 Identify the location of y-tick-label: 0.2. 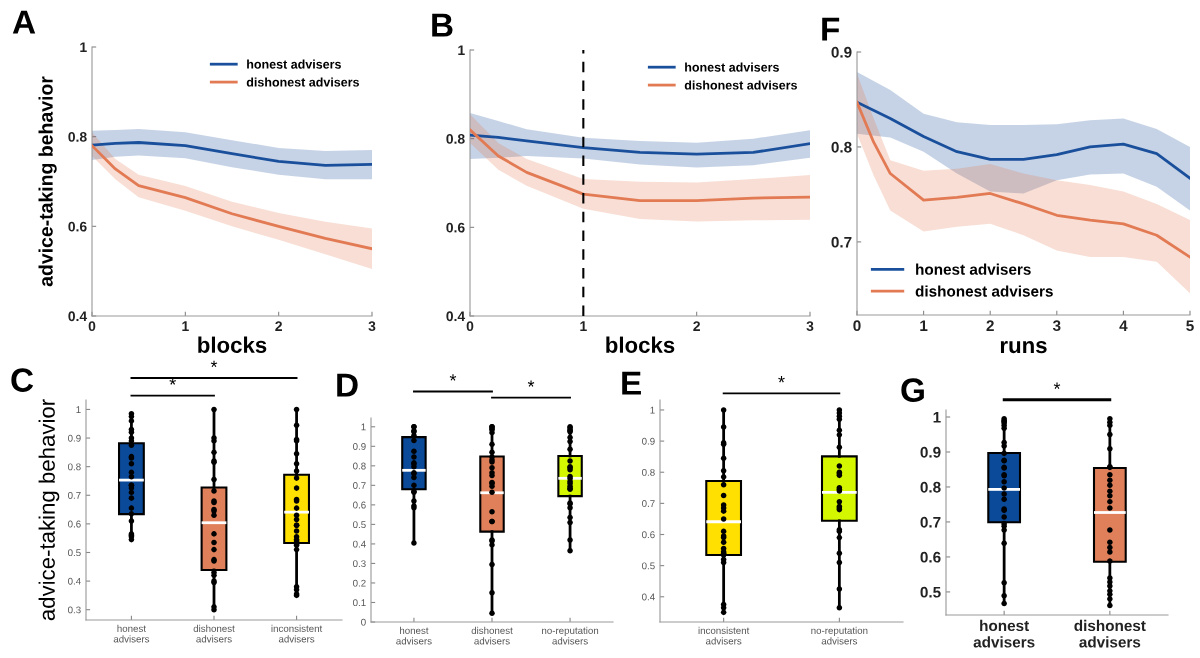
(359, 583).